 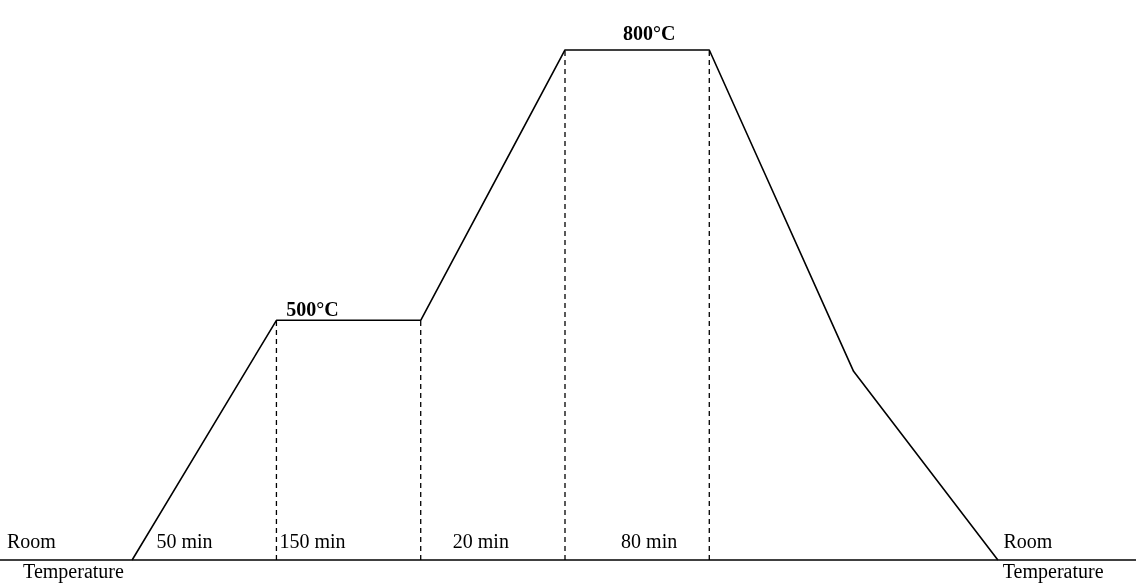 I want to click on annotation: 150 min, so click(x=312, y=541).